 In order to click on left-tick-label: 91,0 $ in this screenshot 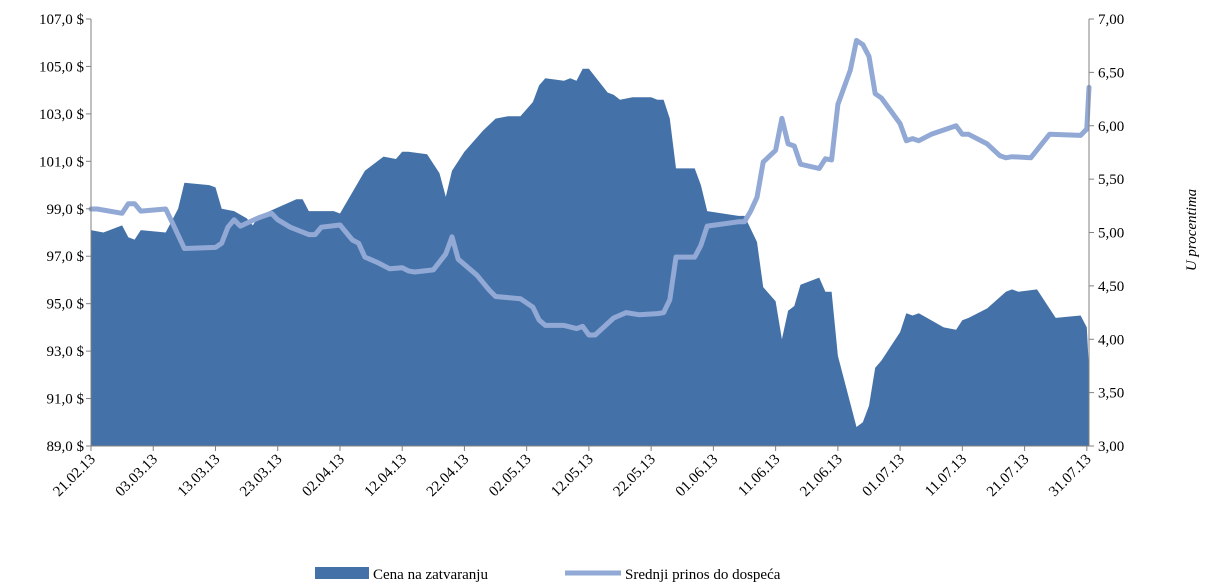, I will do `click(66, 400)`.